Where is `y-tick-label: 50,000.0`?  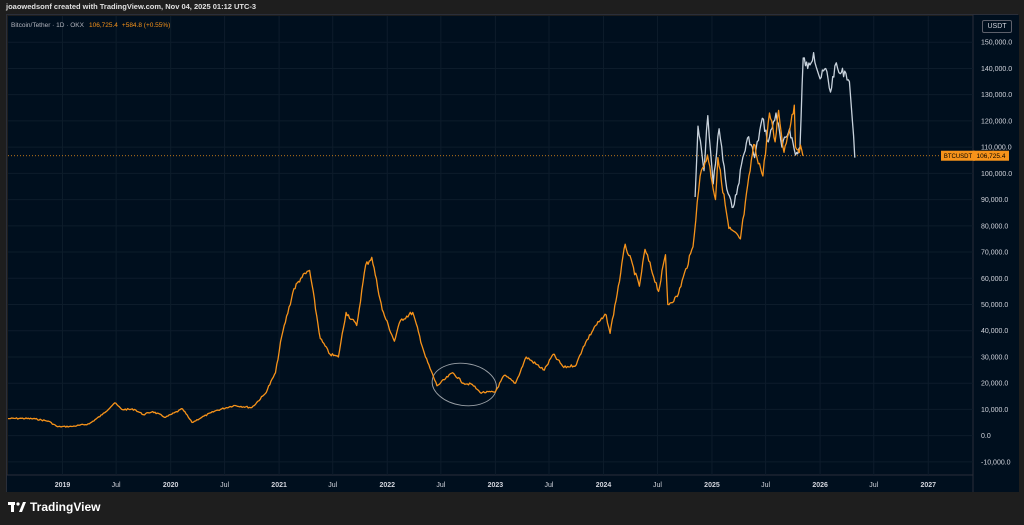 y-tick-label: 50,000.0 is located at coordinates (994, 305).